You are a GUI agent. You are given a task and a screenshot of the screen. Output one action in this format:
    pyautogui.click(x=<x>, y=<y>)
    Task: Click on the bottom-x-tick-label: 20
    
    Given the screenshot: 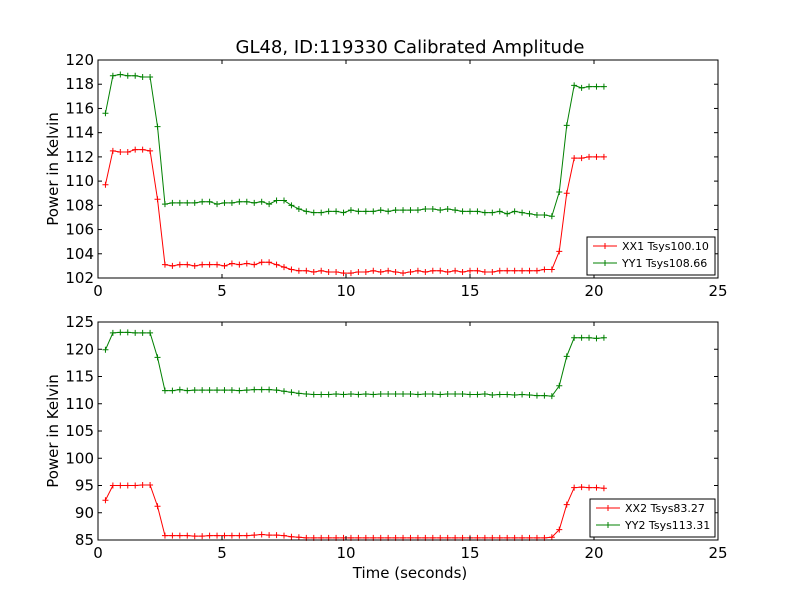 What is the action you would take?
    pyautogui.click(x=593, y=553)
    